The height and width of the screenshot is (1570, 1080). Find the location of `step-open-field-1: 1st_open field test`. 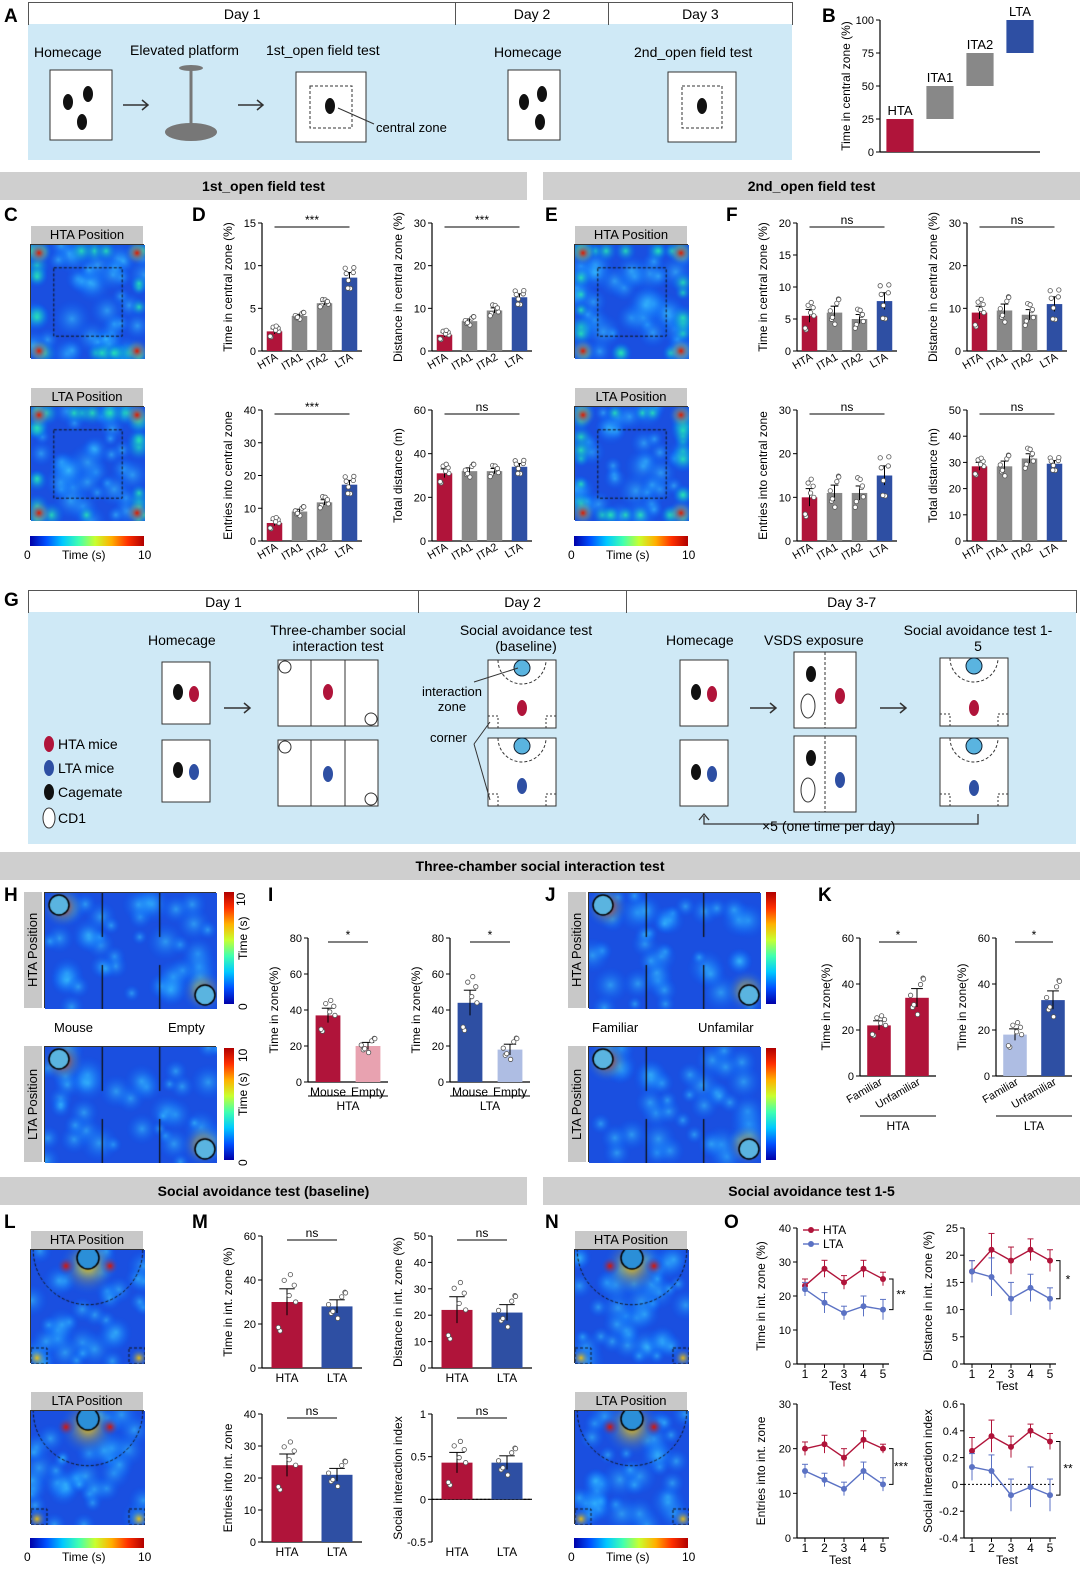

step-open-field-1: 1st_open field test is located at coordinates (323, 50).